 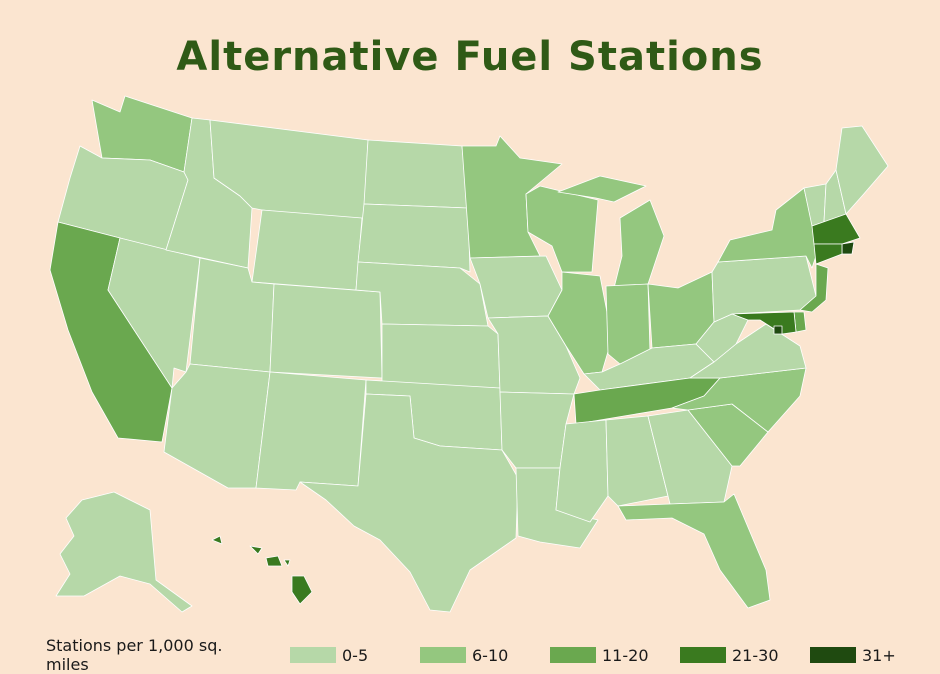 I want to click on legend-item-21-30: 21-30, so click(x=736, y=655).